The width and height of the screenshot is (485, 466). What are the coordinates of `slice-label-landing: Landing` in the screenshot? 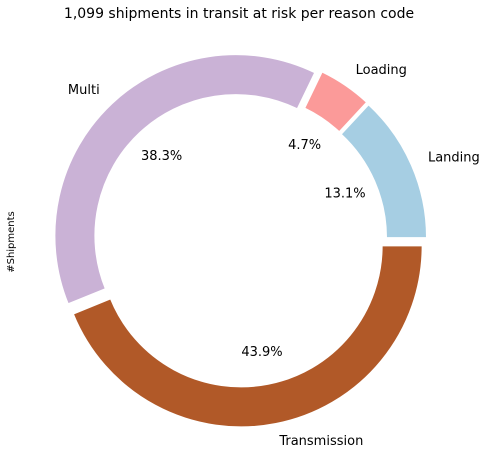 It's located at (454, 157).